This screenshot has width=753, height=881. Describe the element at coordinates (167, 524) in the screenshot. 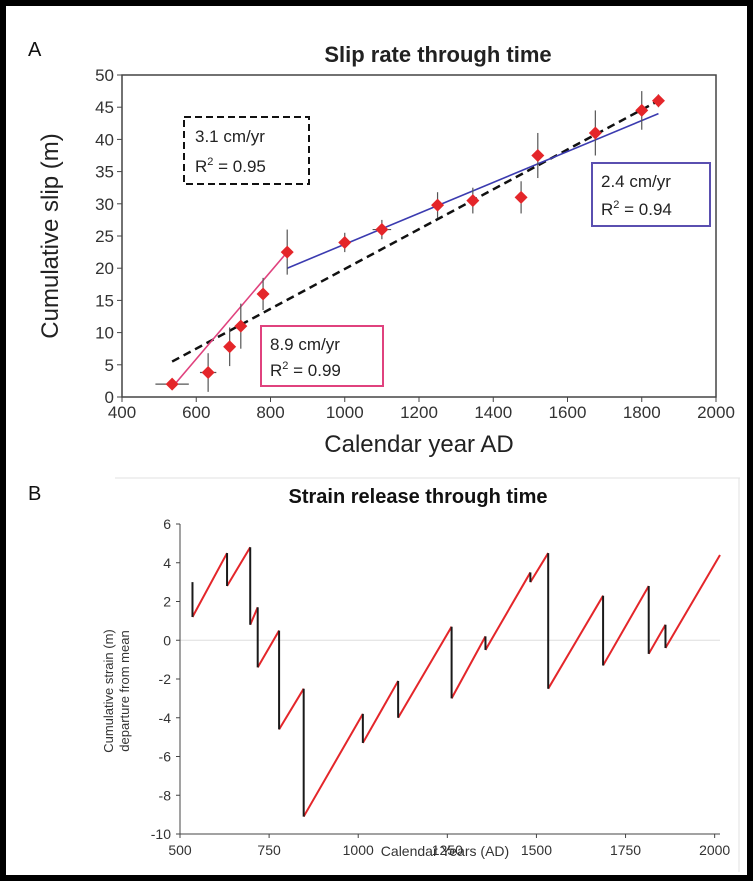

I see `chart-b-y-tick-label: 6` at that location.